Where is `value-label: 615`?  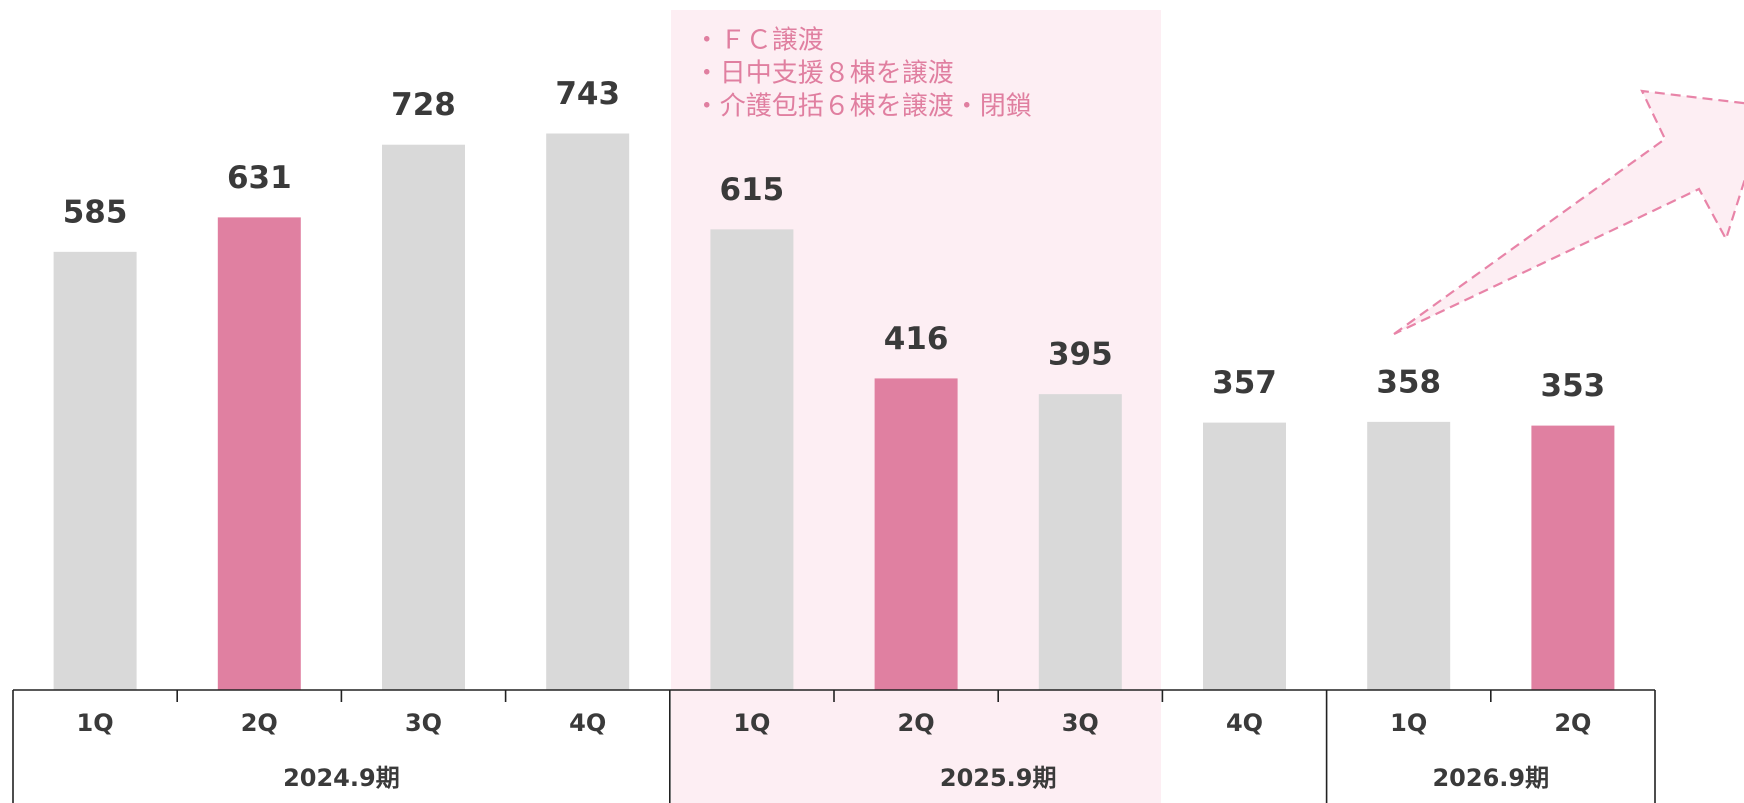 value-label: 615 is located at coordinates (752, 190).